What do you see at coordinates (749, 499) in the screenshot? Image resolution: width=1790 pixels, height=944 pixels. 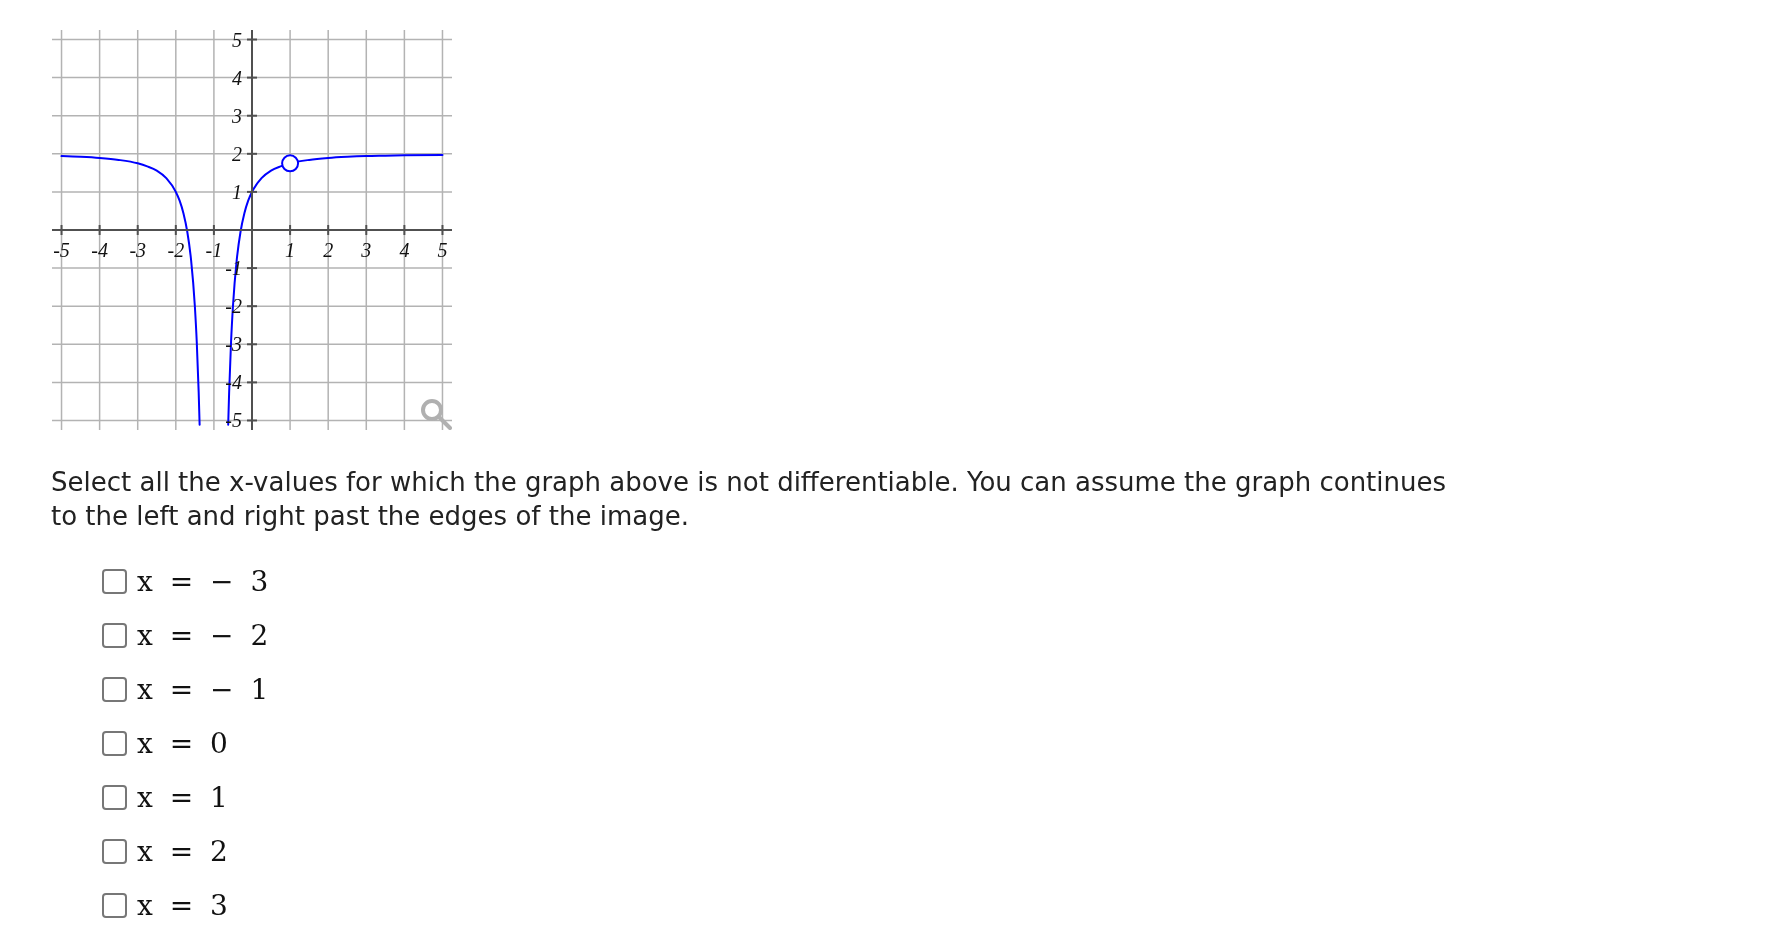 I see `text: Select all the x-values for which the graph above is not differentiable. You can assume the graph continues to the left and right past the edges of the image.` at bounding box center [749, 499].